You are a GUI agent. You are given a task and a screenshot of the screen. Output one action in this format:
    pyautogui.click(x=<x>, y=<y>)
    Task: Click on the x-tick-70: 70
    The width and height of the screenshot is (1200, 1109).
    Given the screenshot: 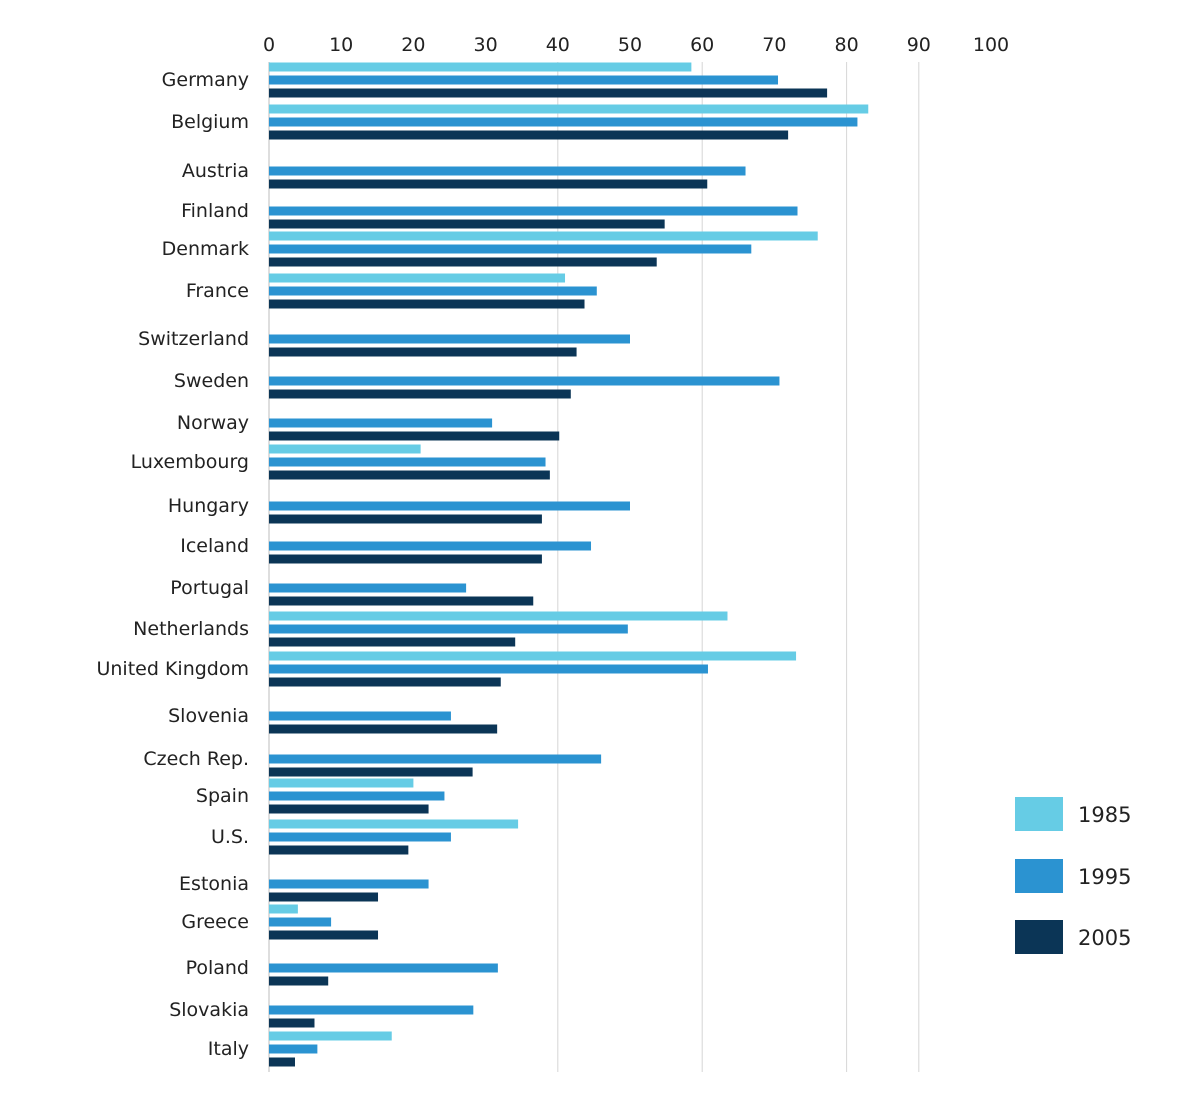 What is the action you would take?
    pyautogui.click(x=774, y=45)
    